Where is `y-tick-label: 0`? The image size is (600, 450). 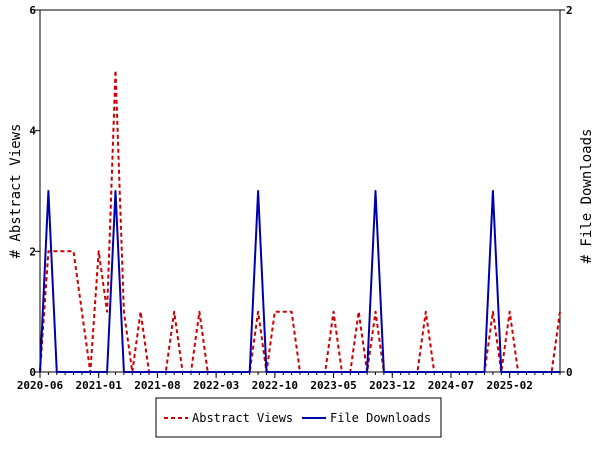 y-tick-label: 0 is located at coordinates (32, 372).